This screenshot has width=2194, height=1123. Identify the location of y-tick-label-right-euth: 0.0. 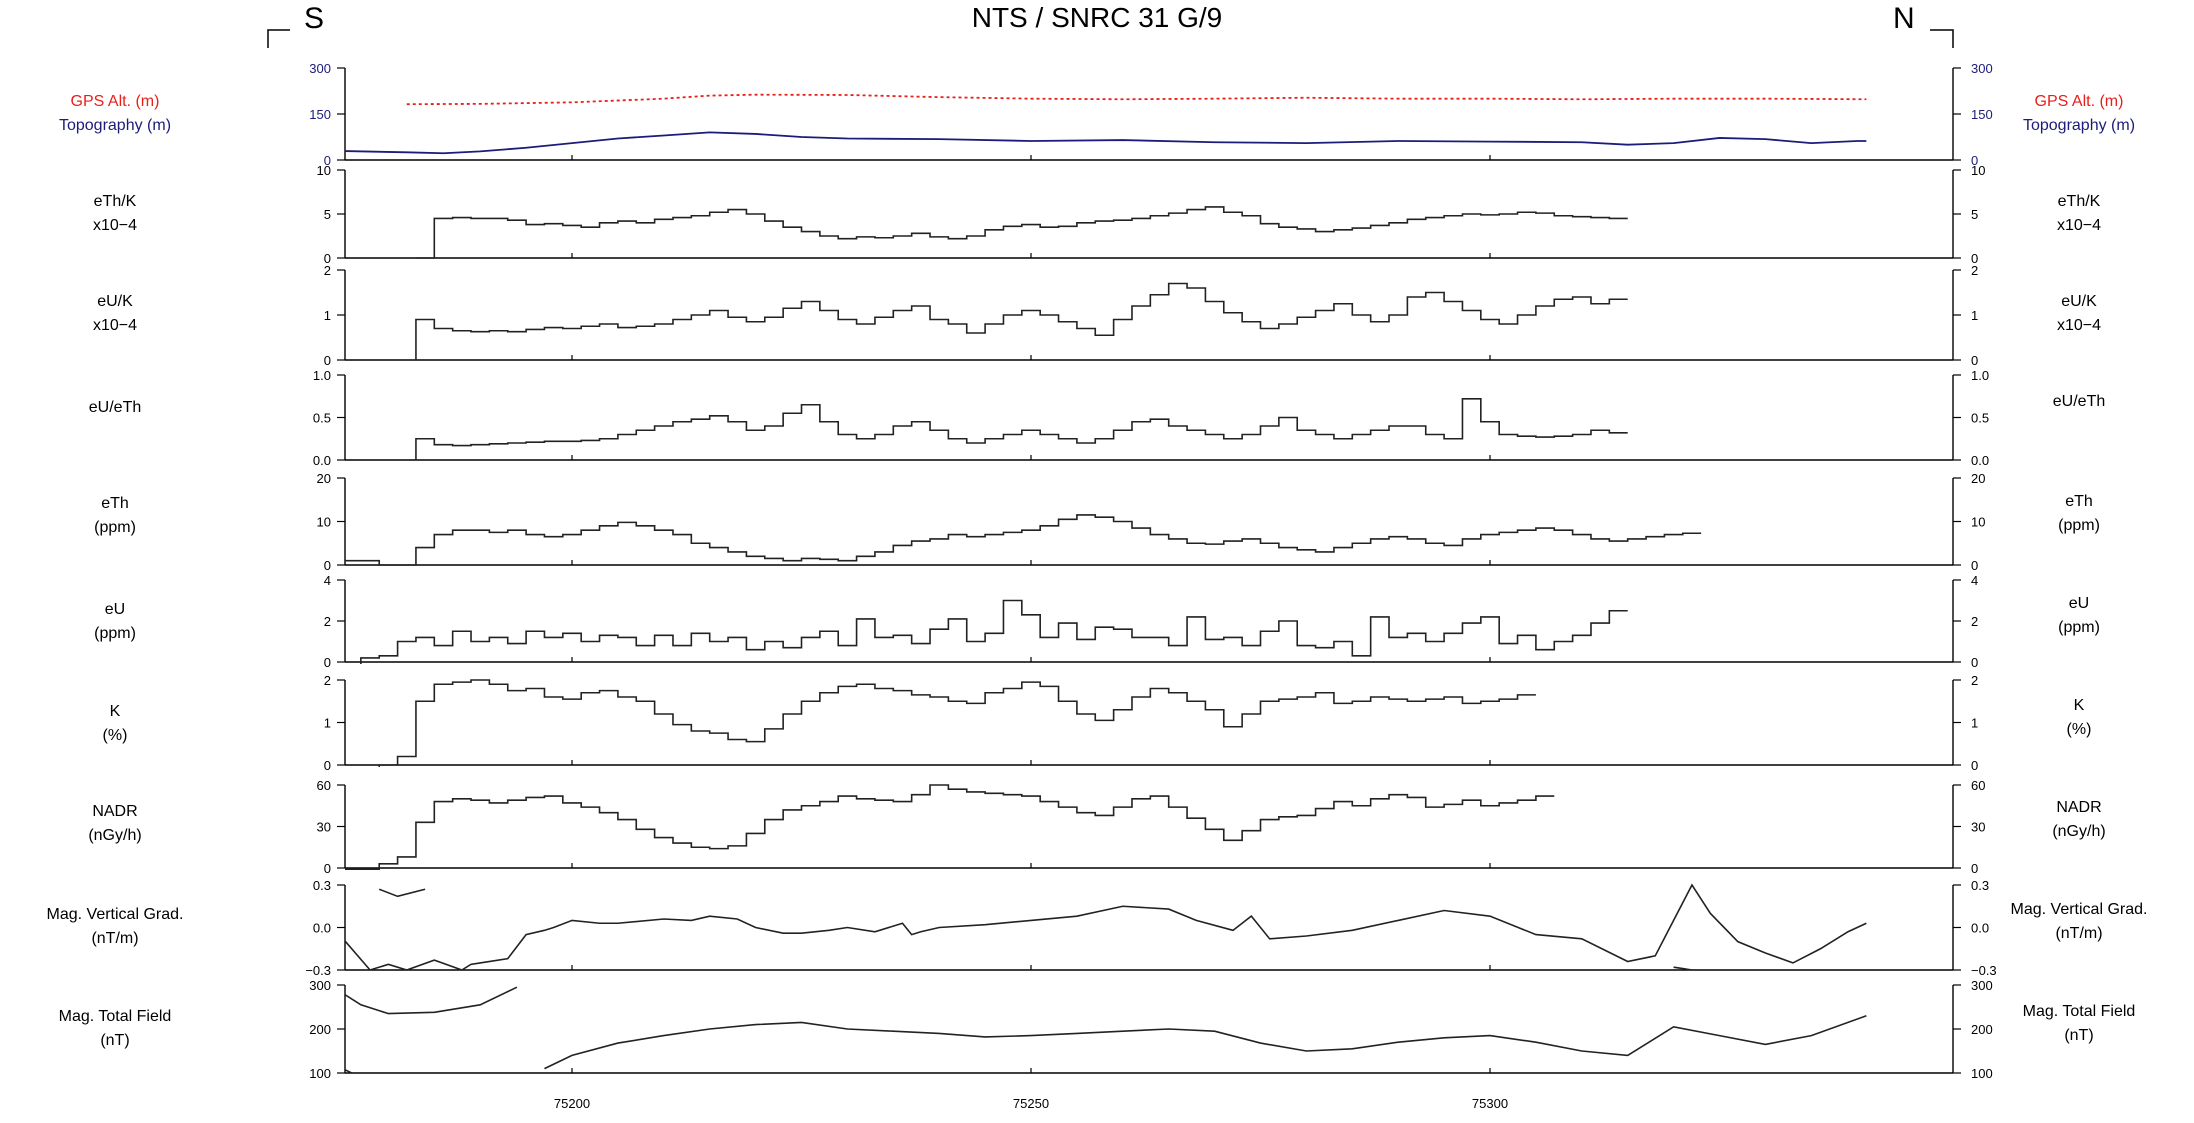
(1980, 460).